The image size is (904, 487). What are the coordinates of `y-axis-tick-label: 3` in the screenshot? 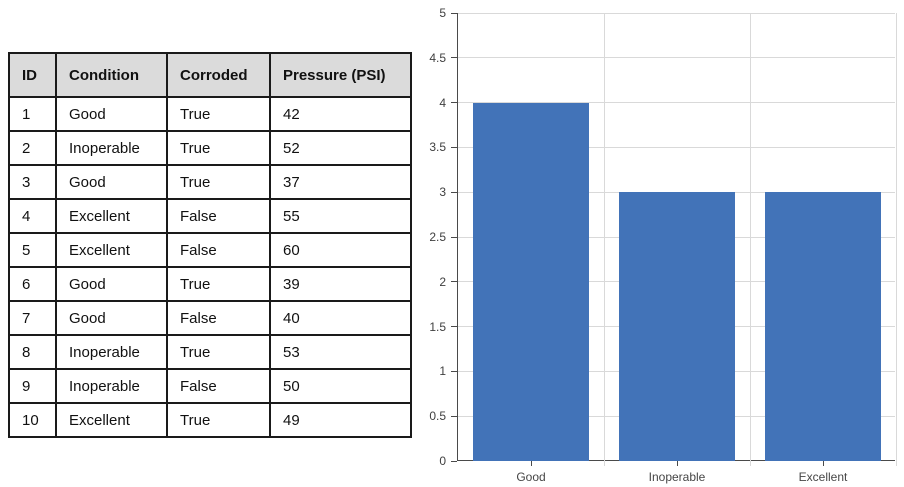 It's located at (442, 192).